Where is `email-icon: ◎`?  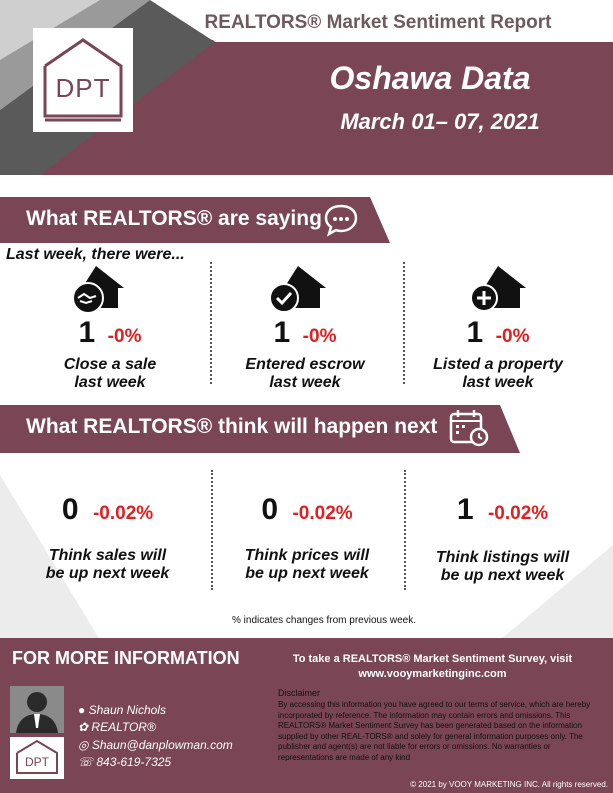 email-icon: ◎ is located at coordinates (83, 745).